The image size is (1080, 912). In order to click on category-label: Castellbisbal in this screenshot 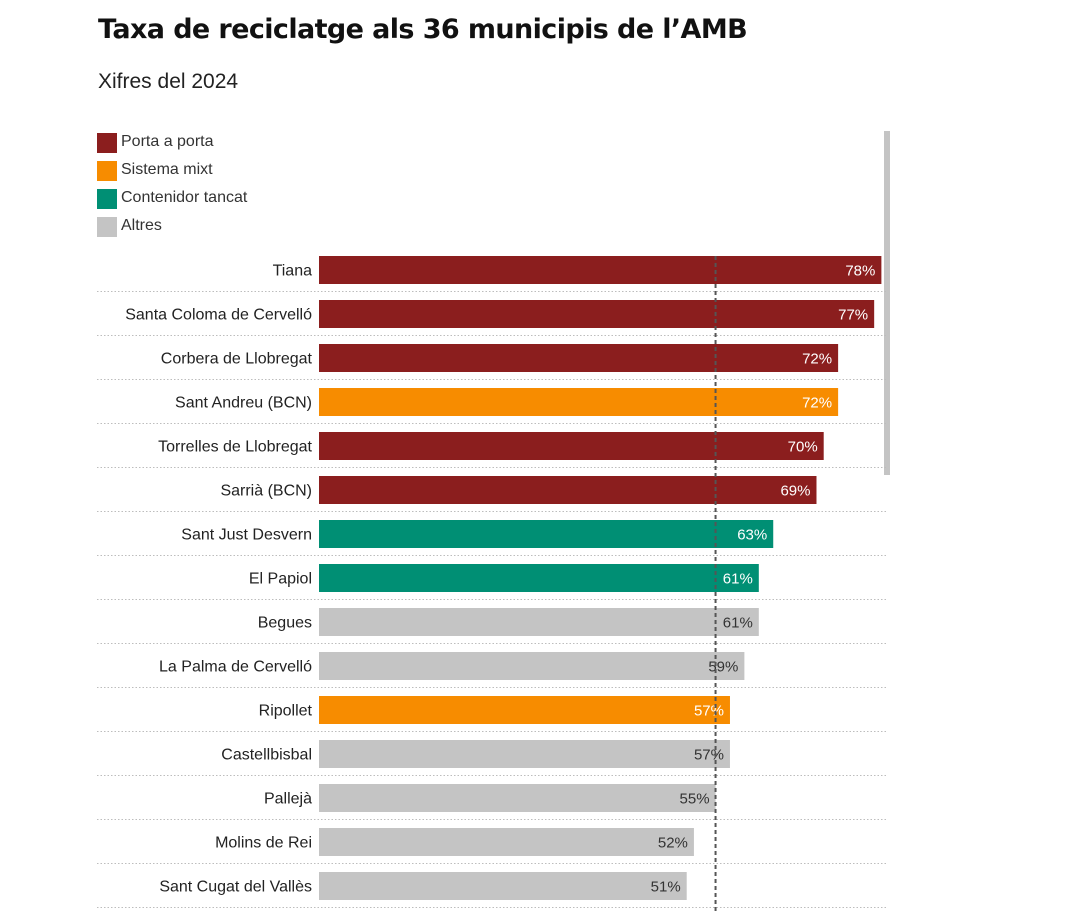, I will do `click(266, 755)`.